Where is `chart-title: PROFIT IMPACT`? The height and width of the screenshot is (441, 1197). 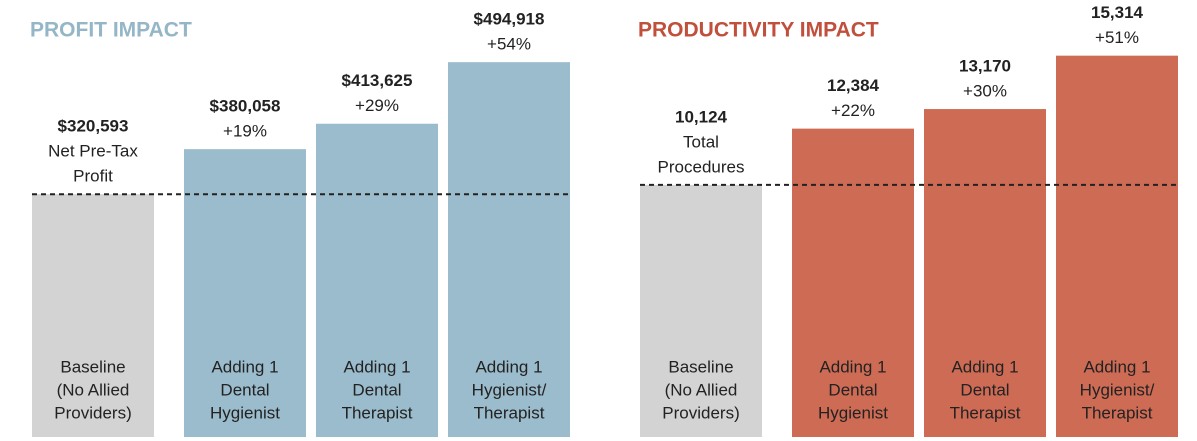
chart-title: PROFIT IMPACT is located at coordinates (111, 30).